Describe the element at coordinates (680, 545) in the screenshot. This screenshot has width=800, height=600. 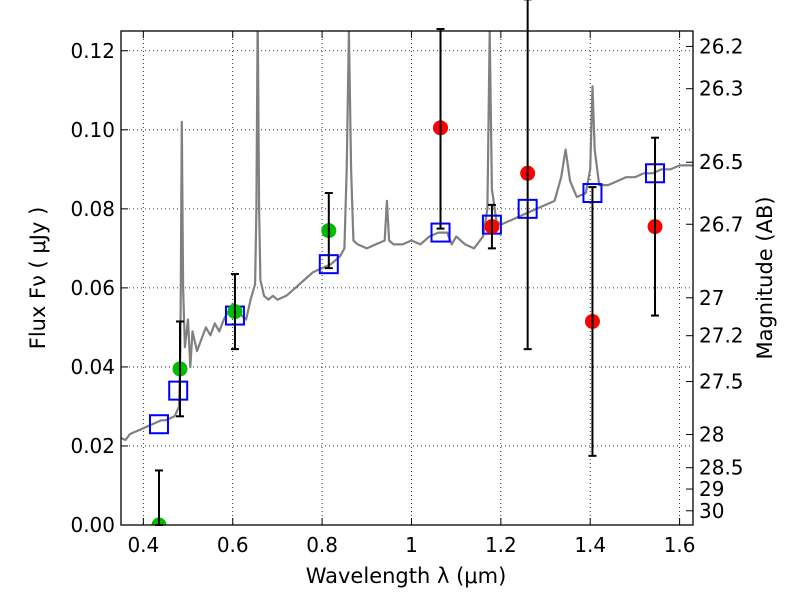
I see `x-tick-label: 1.6` at that location.